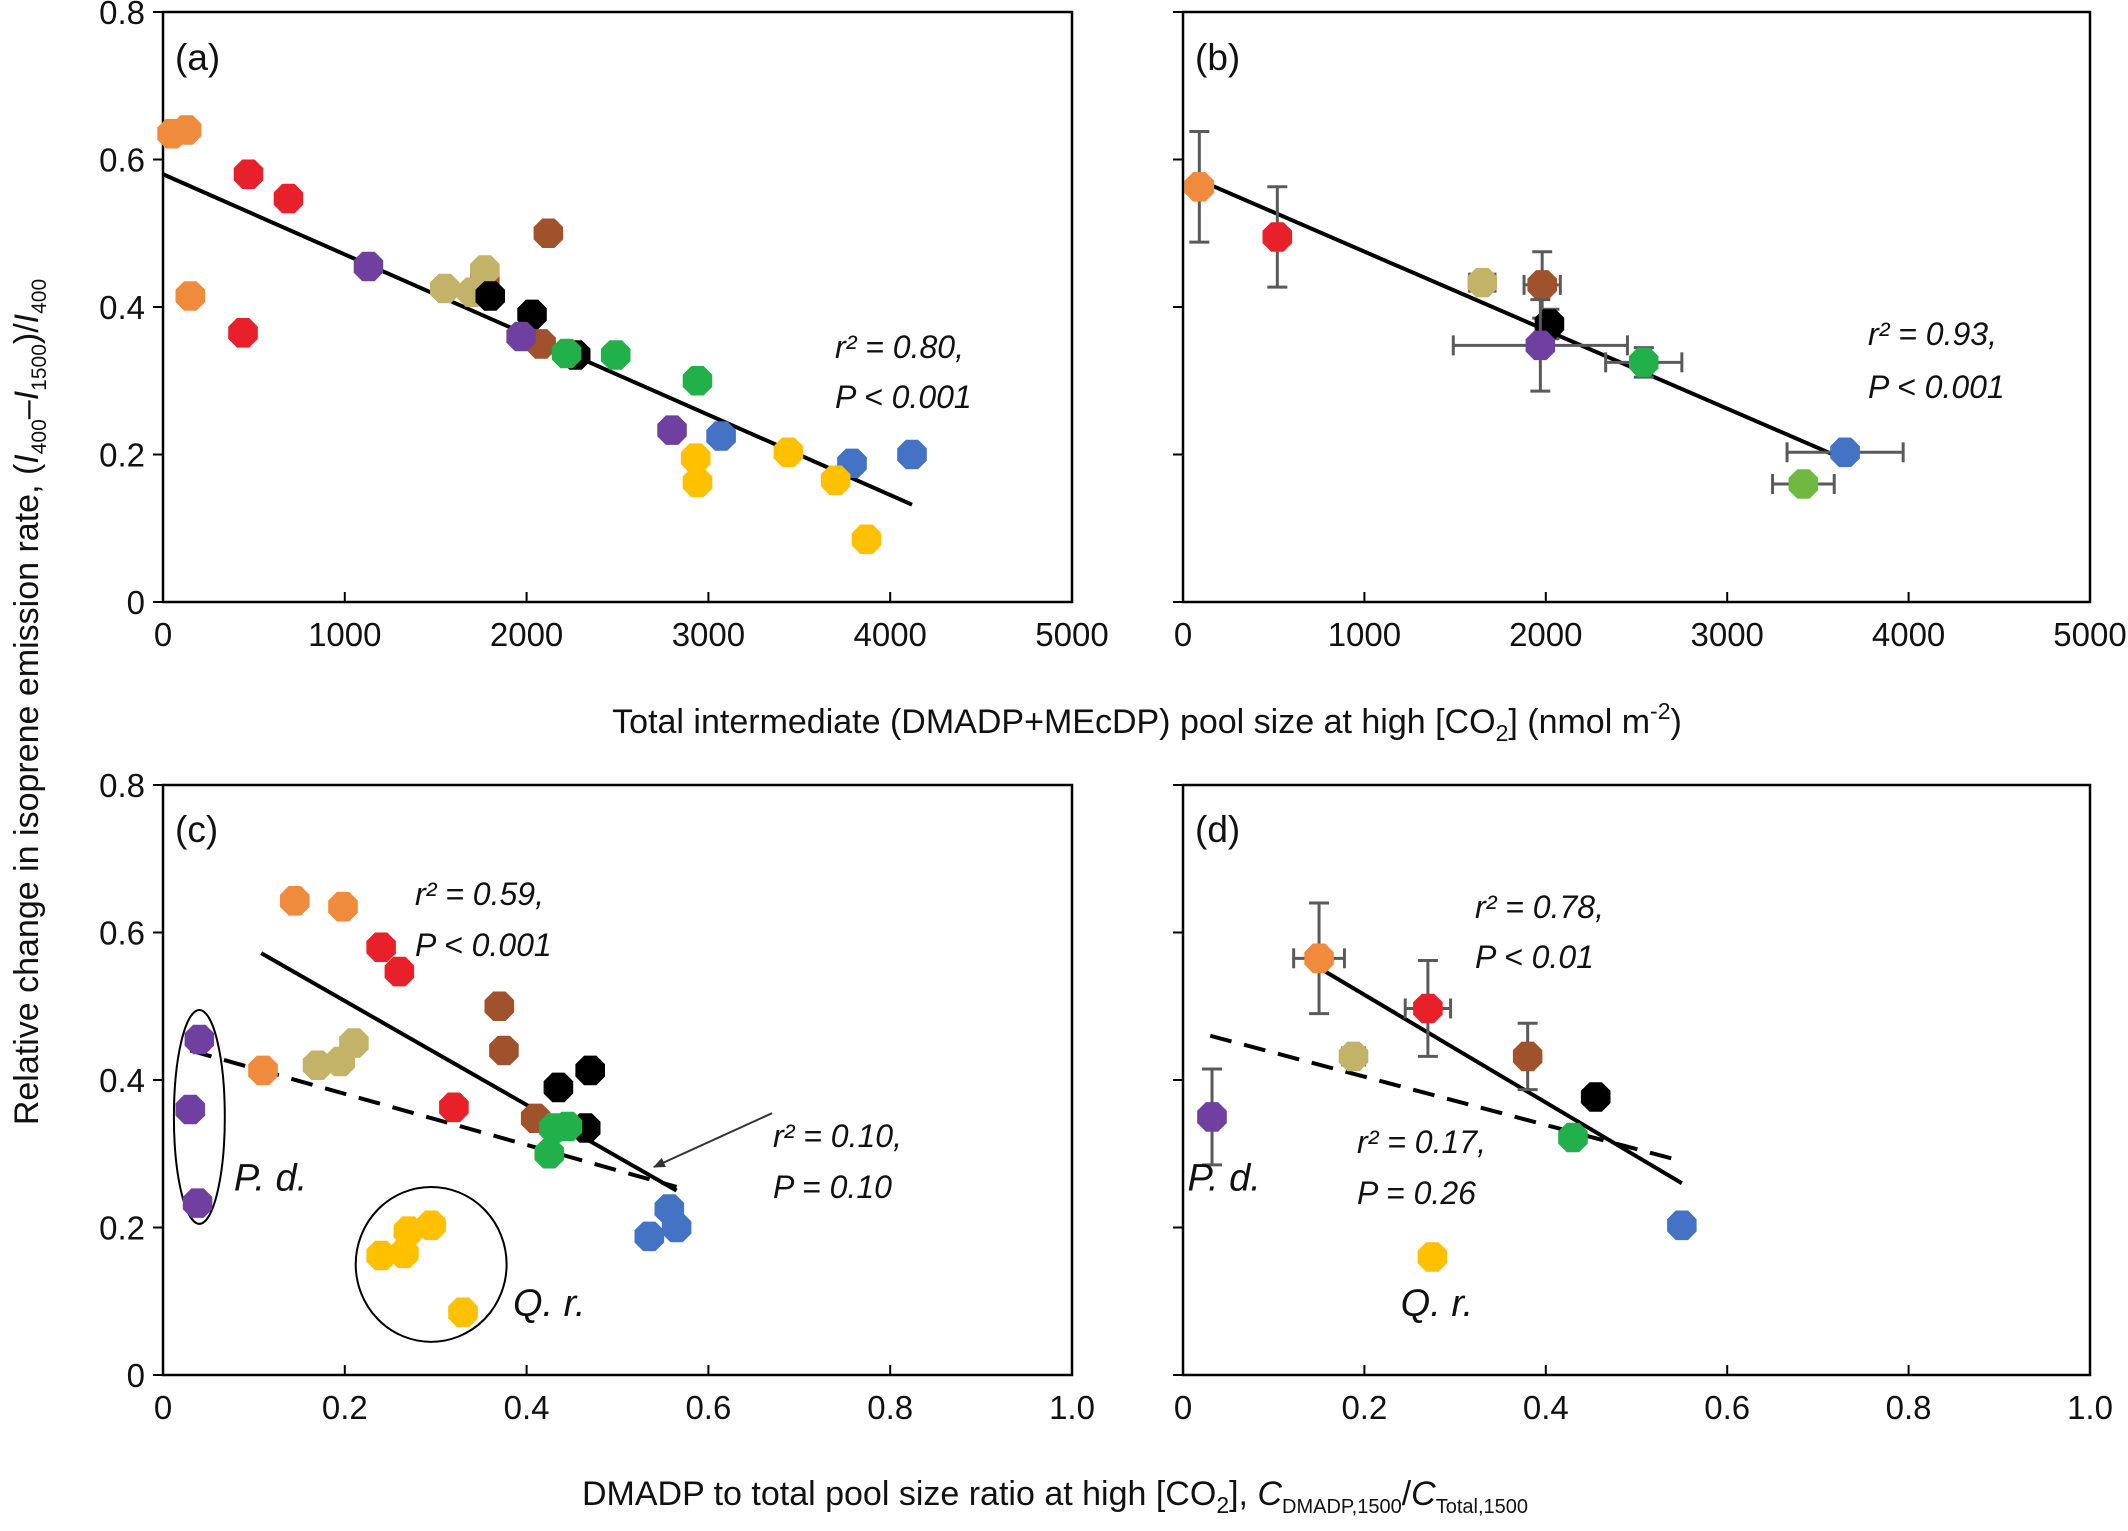  What do you see at coordinates (527, 1407) in the screenshot?
I see `x-tick-label: 0.4` at bounding box center [527, 1407].